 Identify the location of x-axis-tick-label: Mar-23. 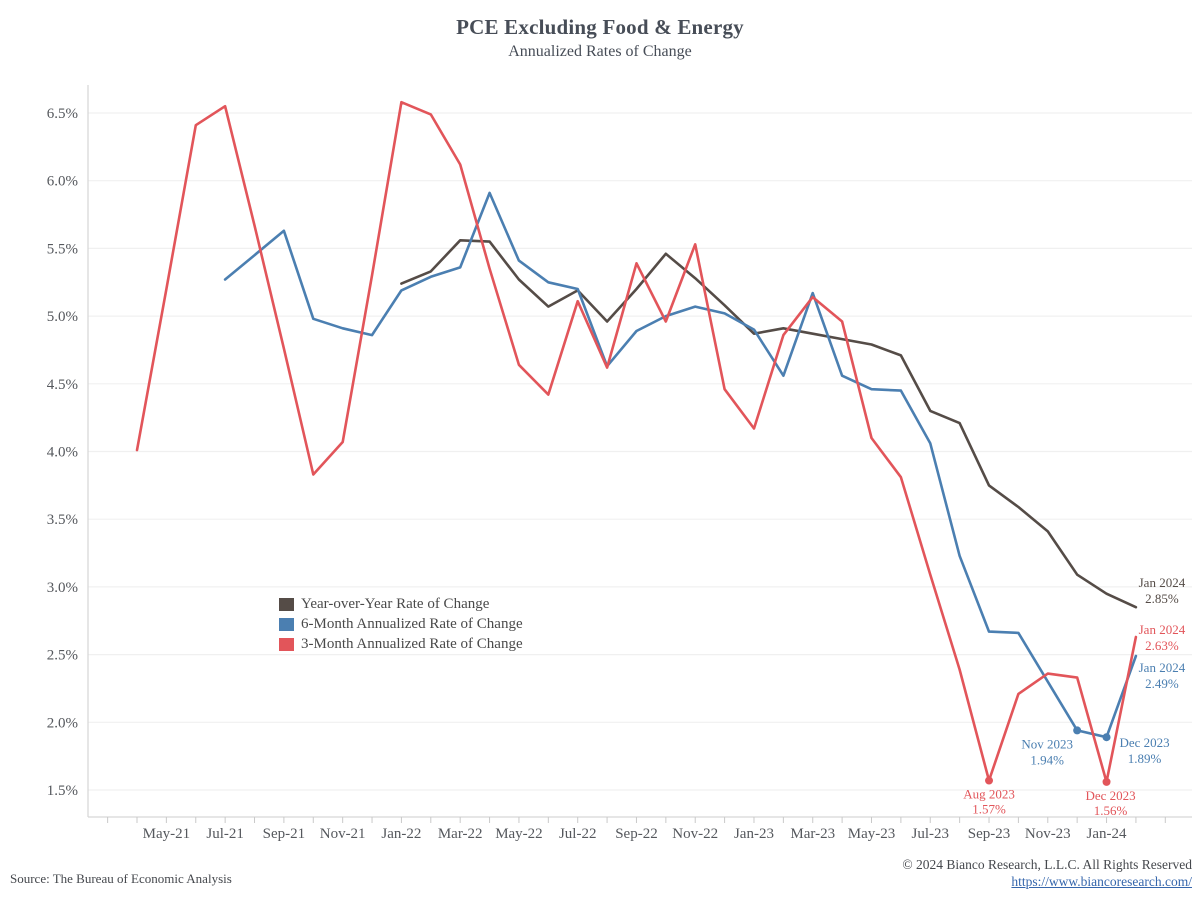
(812, 834).